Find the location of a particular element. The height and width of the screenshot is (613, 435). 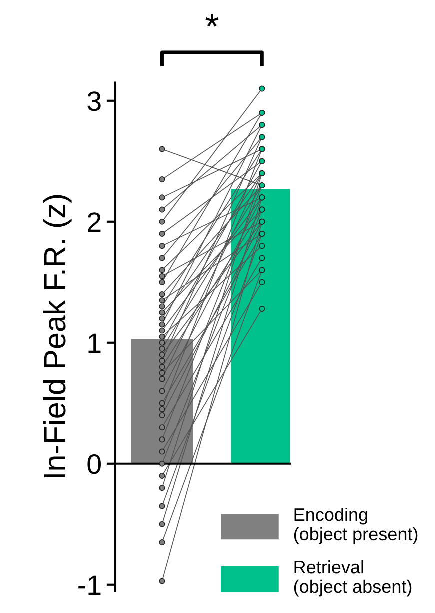

y-tick-label: 2 is located at coordinates (94, 222).